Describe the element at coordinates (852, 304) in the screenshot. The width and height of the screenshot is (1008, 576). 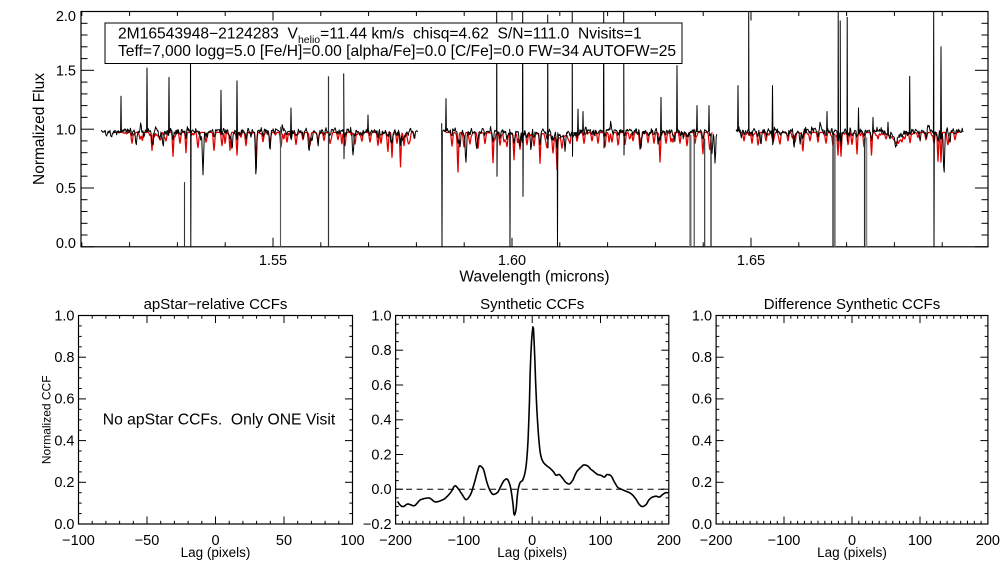
I see `svg-text: Difference Synthetic CCFs` at that location.